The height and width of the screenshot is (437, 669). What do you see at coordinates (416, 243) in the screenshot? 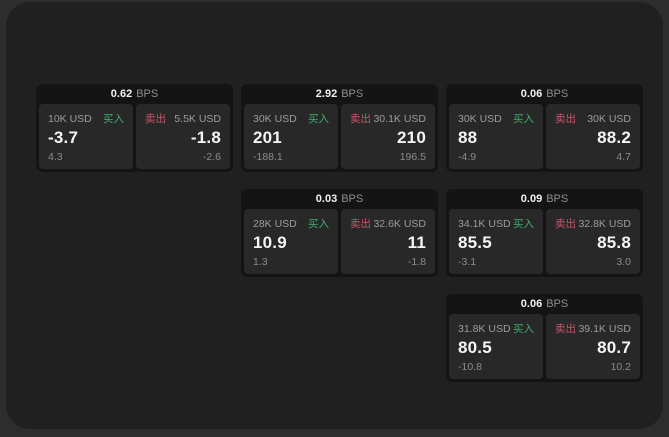
I see `sell-price: 11` at bounding box center [416, 243].